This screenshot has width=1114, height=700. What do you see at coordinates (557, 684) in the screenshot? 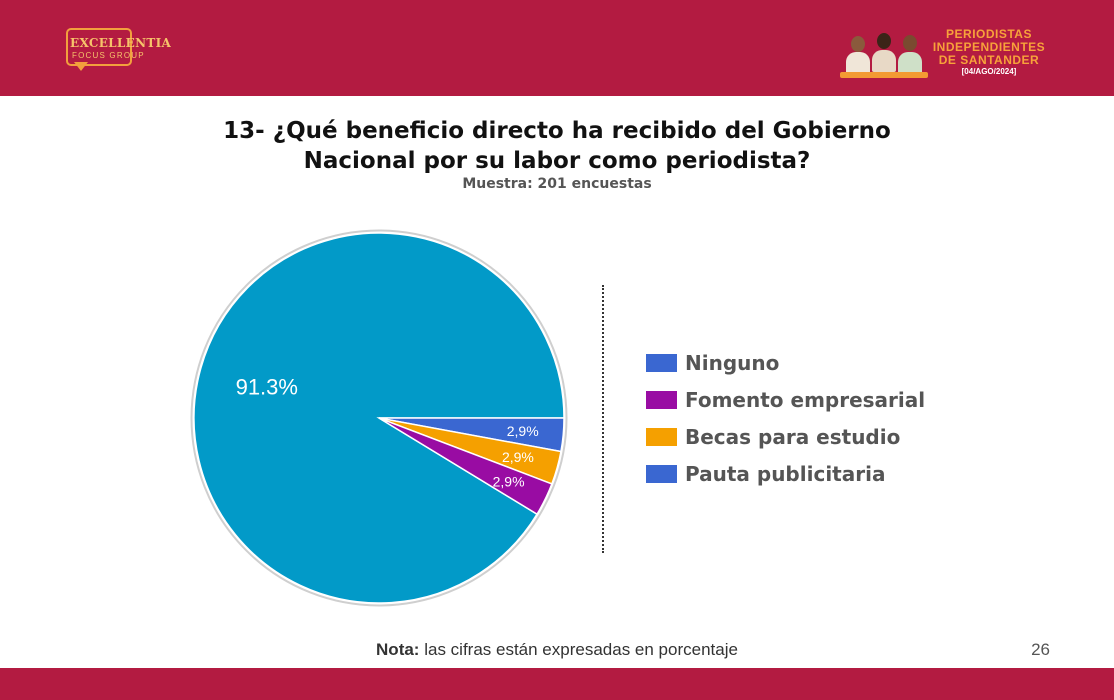
I see `footer-bar` at bounding box center [557, 684].